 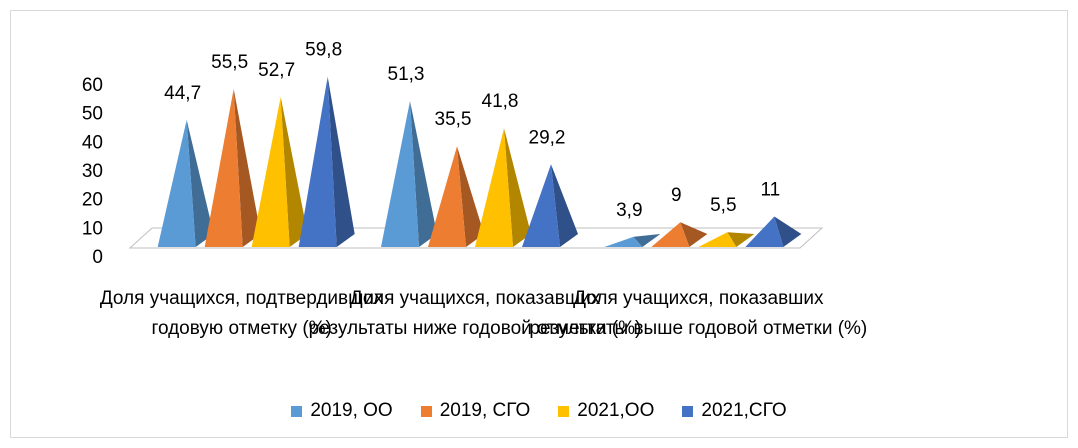 I want to click on data-label: 35,5, so click(x=453, y=119).